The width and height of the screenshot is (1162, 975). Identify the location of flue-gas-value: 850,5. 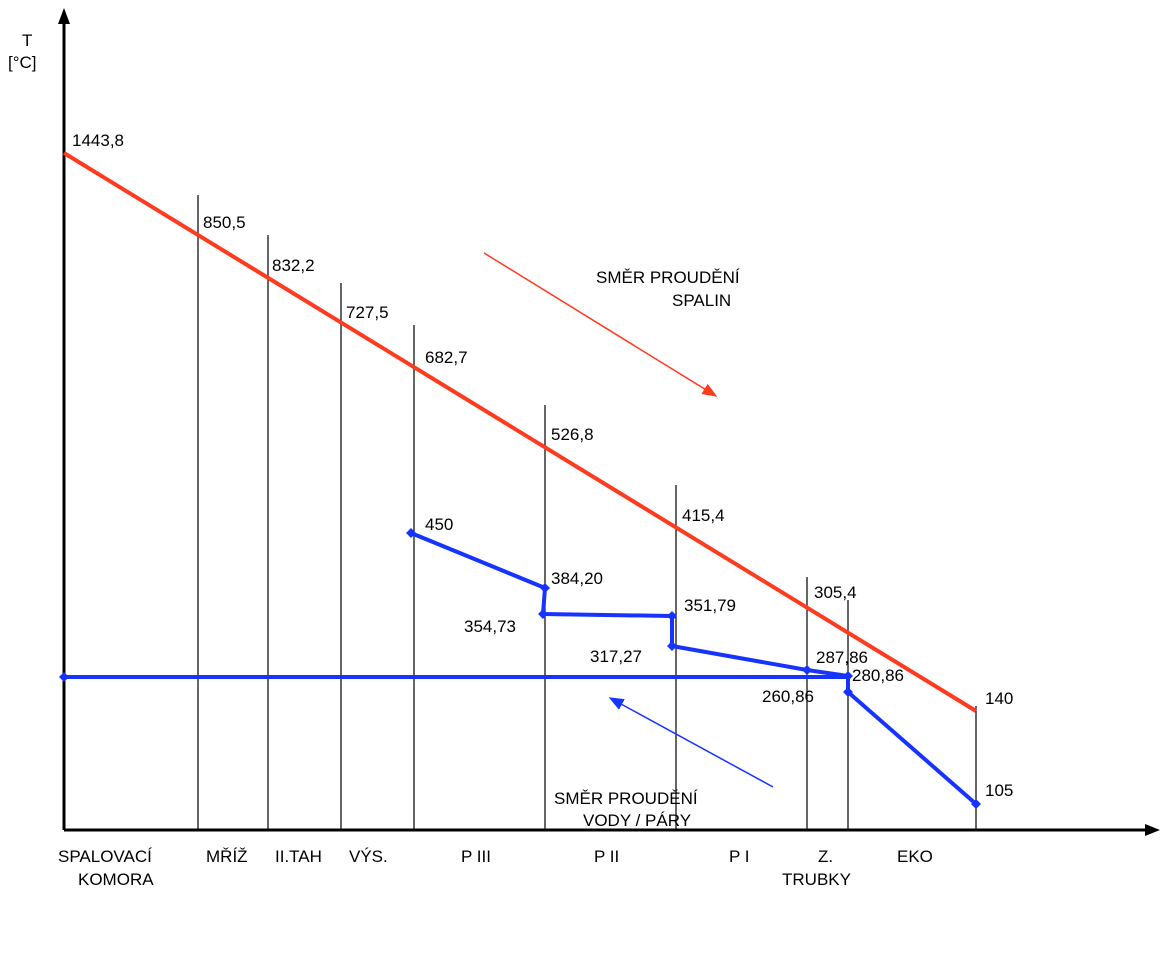
(224, 222).